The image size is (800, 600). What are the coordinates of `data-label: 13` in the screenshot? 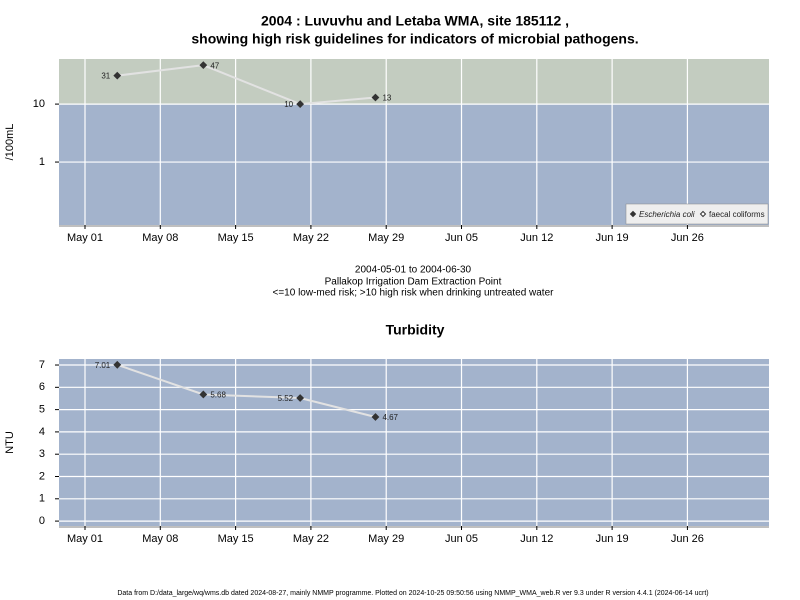 It's located at (386, 98).